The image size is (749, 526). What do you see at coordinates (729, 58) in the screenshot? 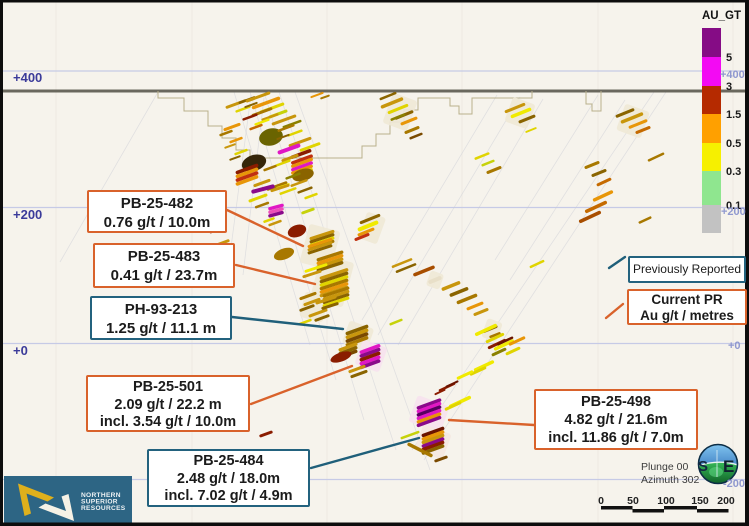
I see `svg-text: 5` at bounding box center [729, 58].